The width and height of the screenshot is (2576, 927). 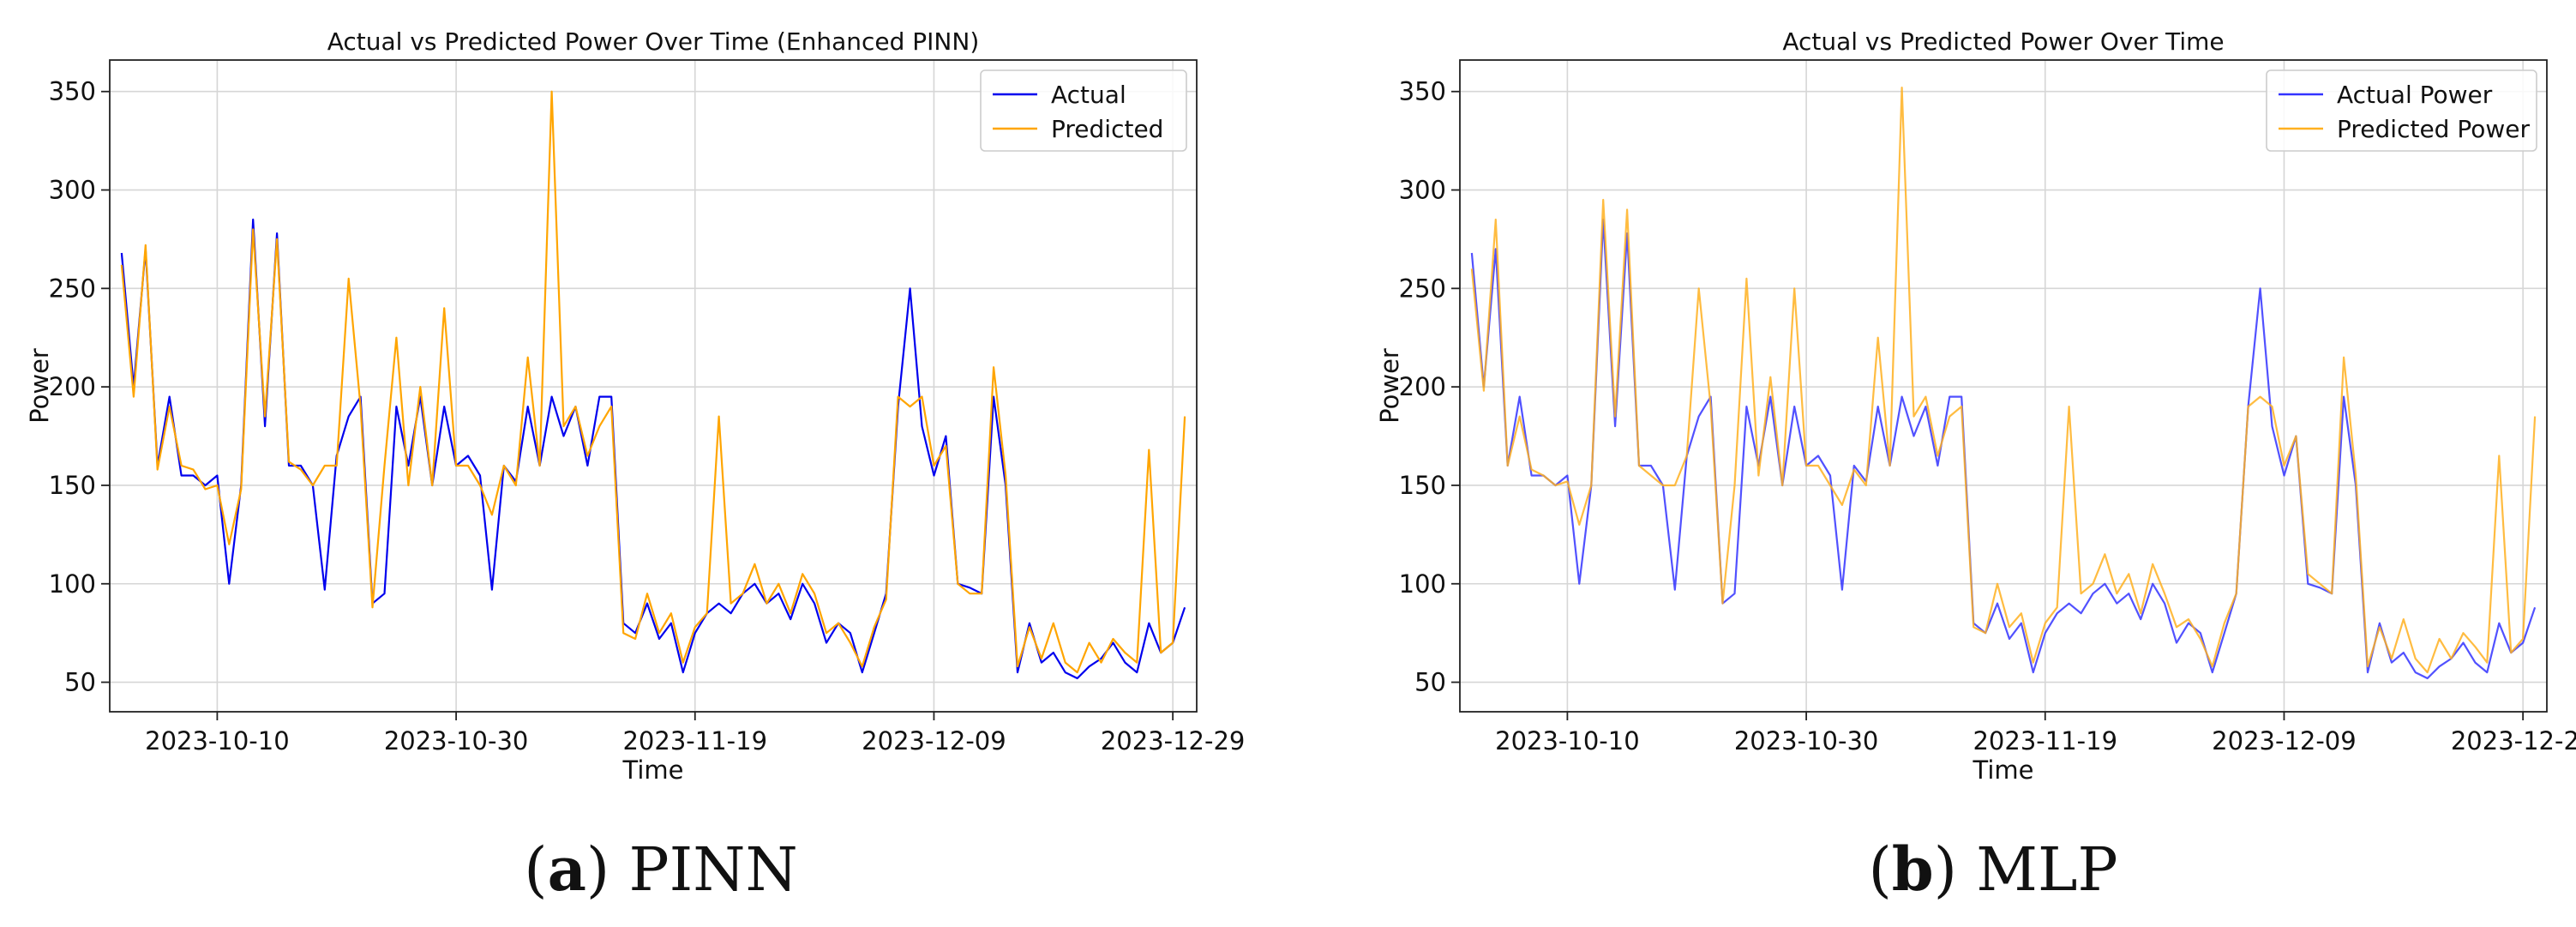 I want to click on legend-label: Predicted Power, so click(x=2433, y=129).